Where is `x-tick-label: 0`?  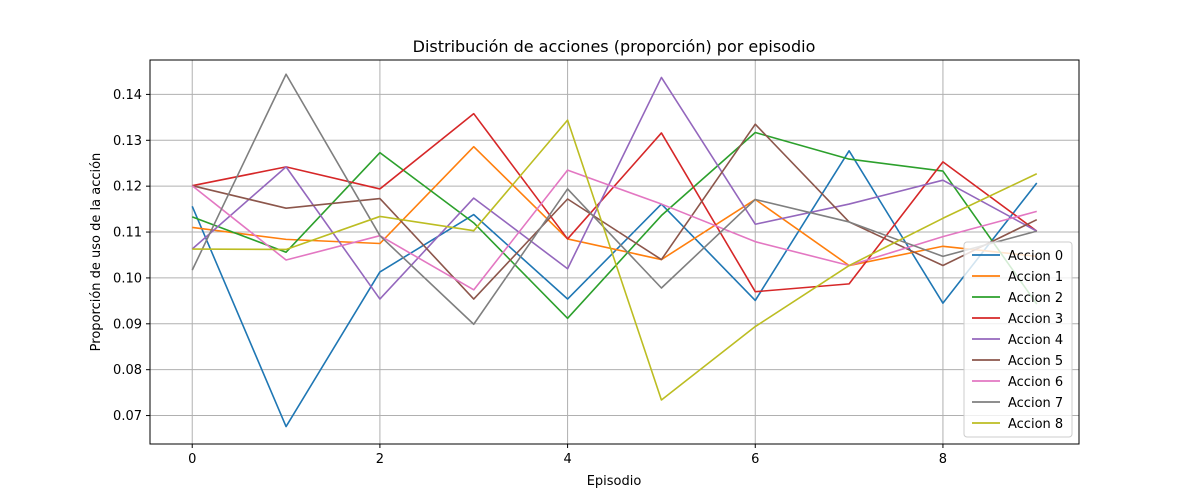
x-tick-label: 0 is located at coordinates (192, 459).